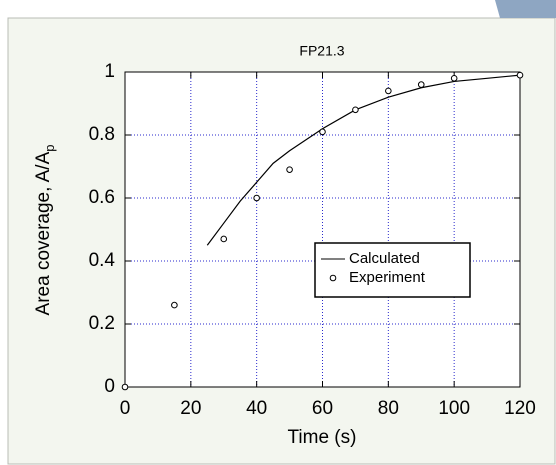  What do you see at coordinates (322, 408) in the screenshot?
I see `x-tick-label: 60` at bounding box center [322, 408].